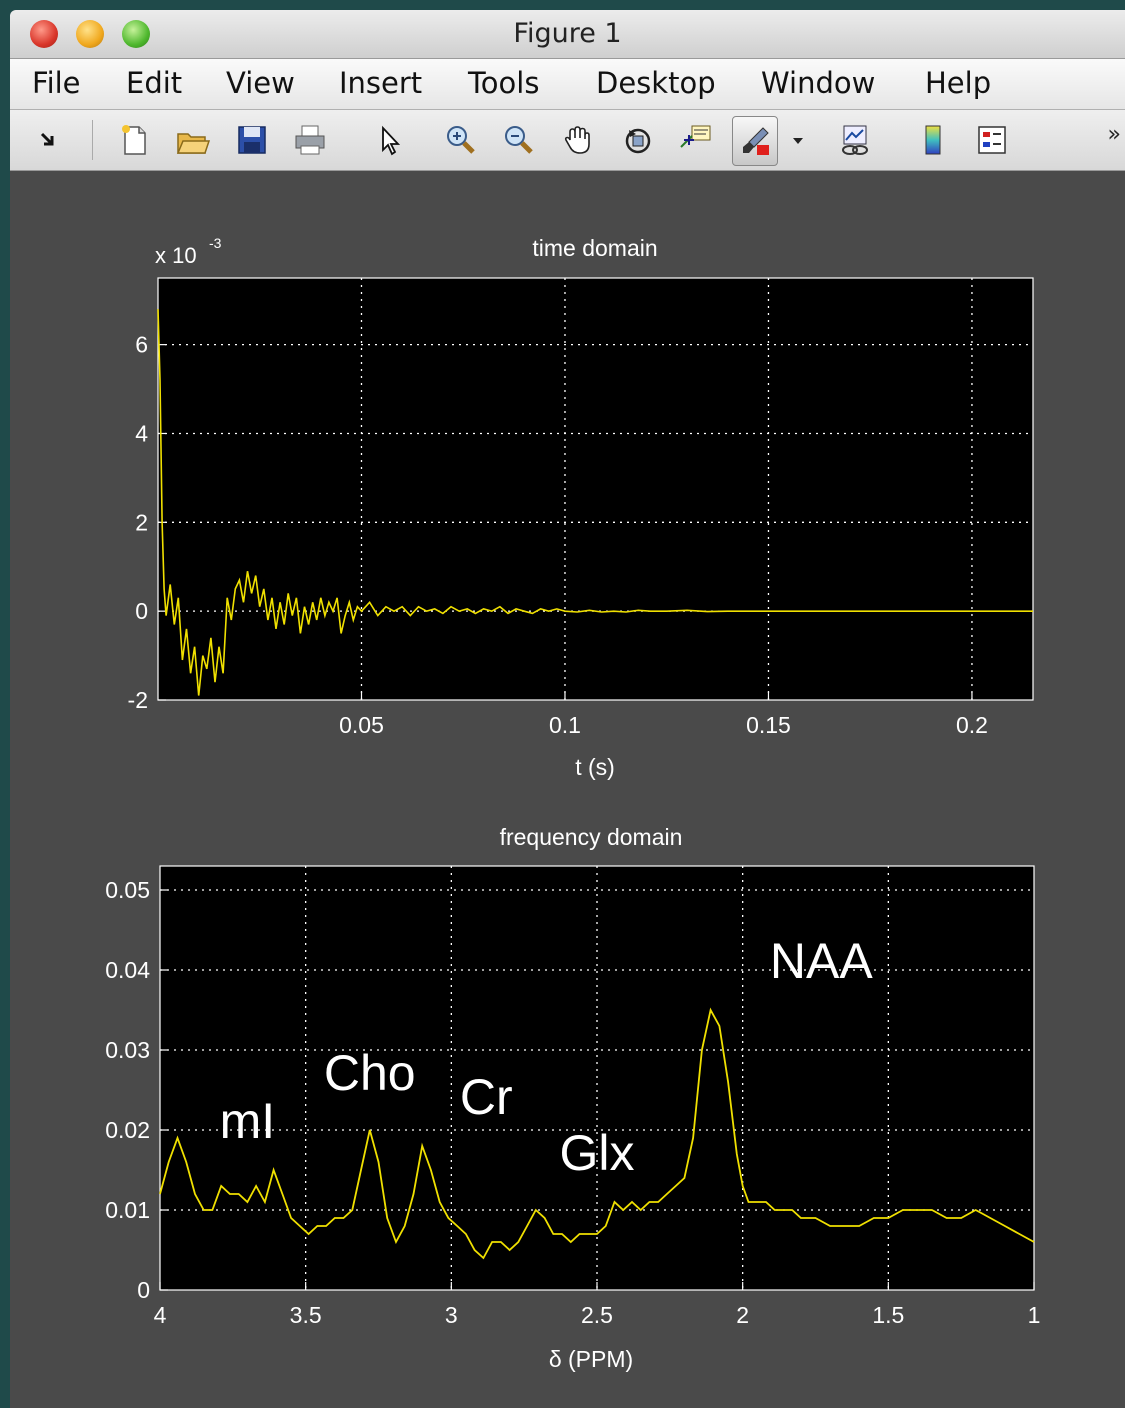  What do you see at coordinates (518, 140) in the screenshot?
I see `zoom-out-icon` at bounding box center [518, 140].